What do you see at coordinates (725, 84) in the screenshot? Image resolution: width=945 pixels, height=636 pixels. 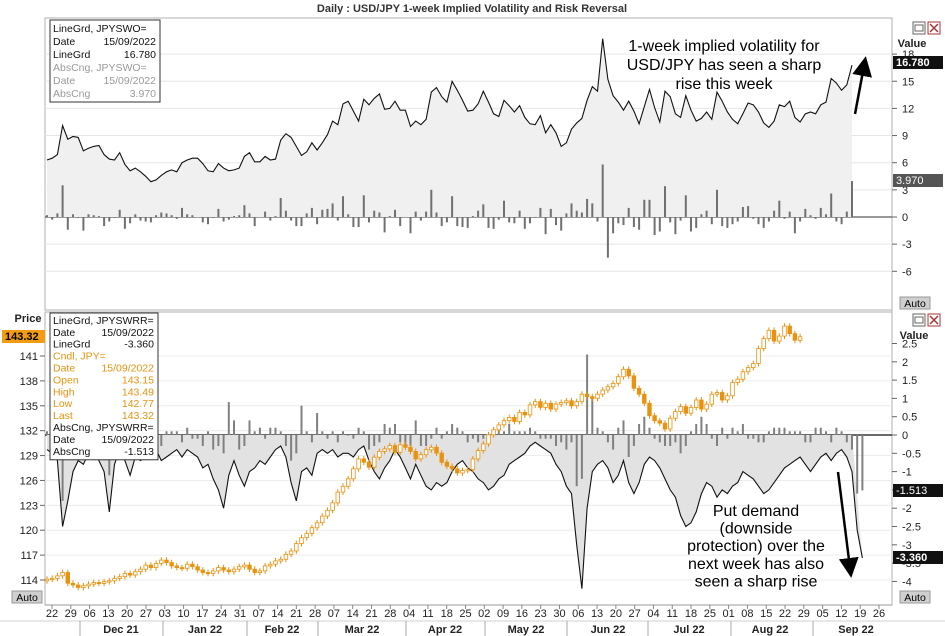 I see `annotation-line: rise this week` at bounding box center [725, 84].